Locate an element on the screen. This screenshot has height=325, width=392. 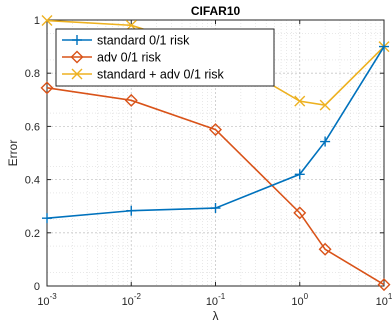
x-axis-label: λ is located at coordinates (216, 316).